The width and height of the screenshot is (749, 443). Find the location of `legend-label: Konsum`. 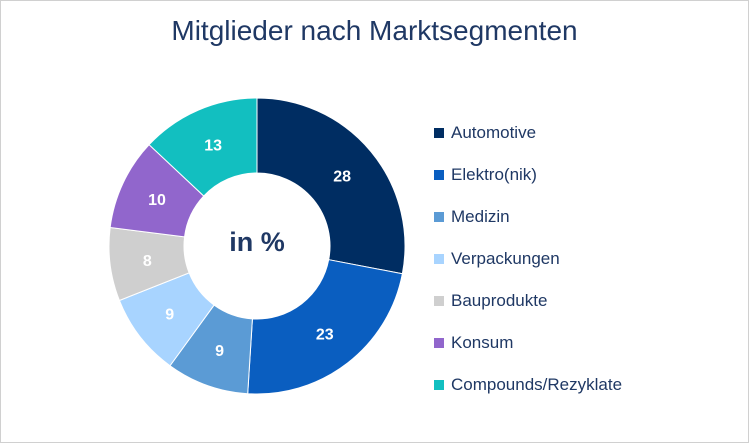

legend-label: Konsum is located at coordinates (482, 342).